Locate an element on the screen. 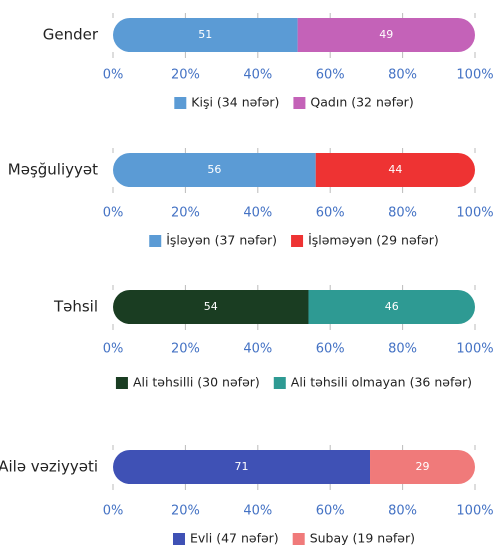  data-label: 44 is located at coordinates (395, 169).